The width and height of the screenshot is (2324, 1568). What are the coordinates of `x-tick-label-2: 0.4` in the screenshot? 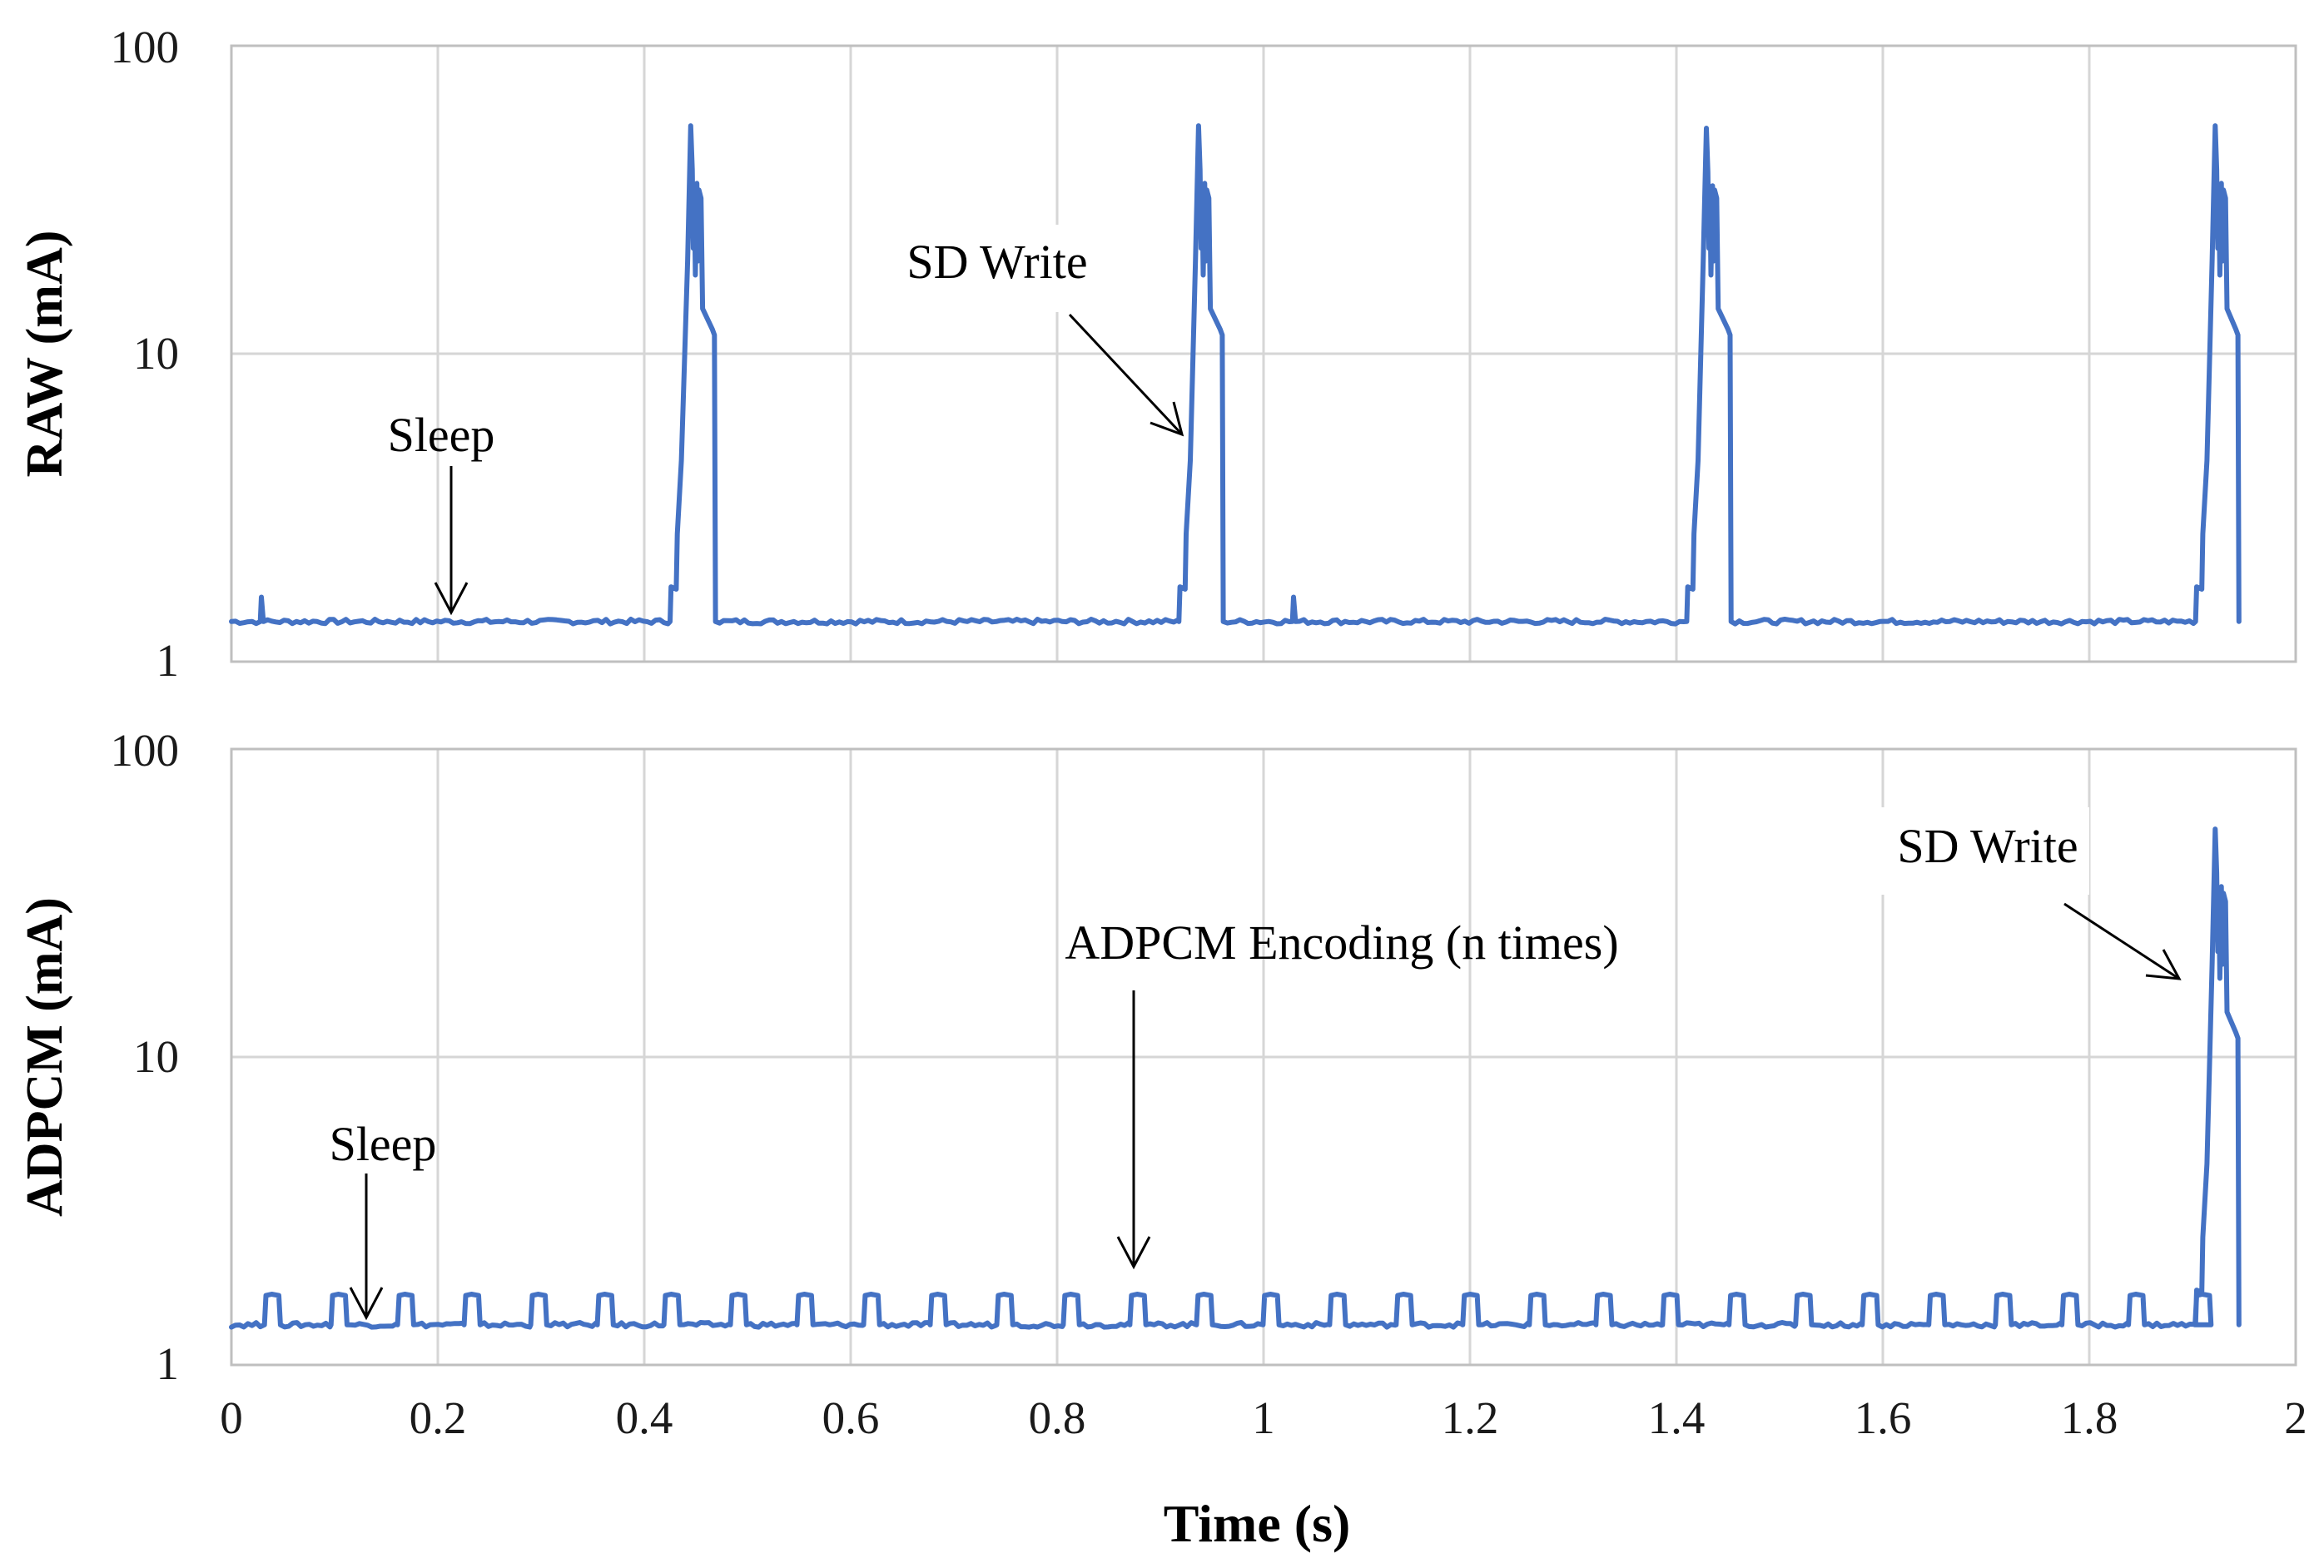 It's located at (644, 1417).